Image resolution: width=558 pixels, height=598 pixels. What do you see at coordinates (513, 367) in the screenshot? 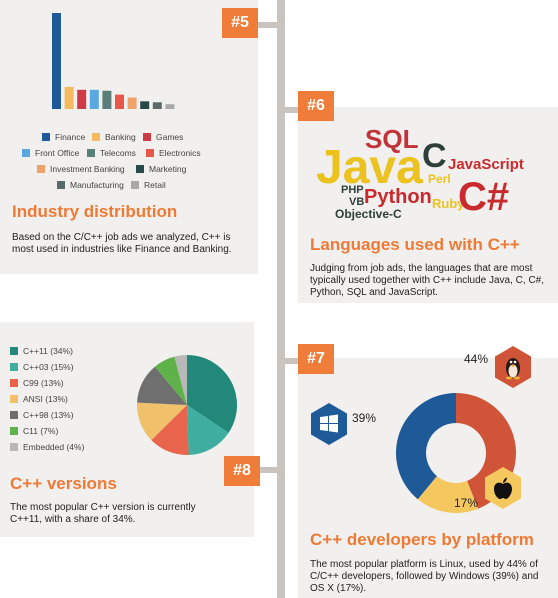
I see `linux-penguin-icon` at bounding box center [513, 367].